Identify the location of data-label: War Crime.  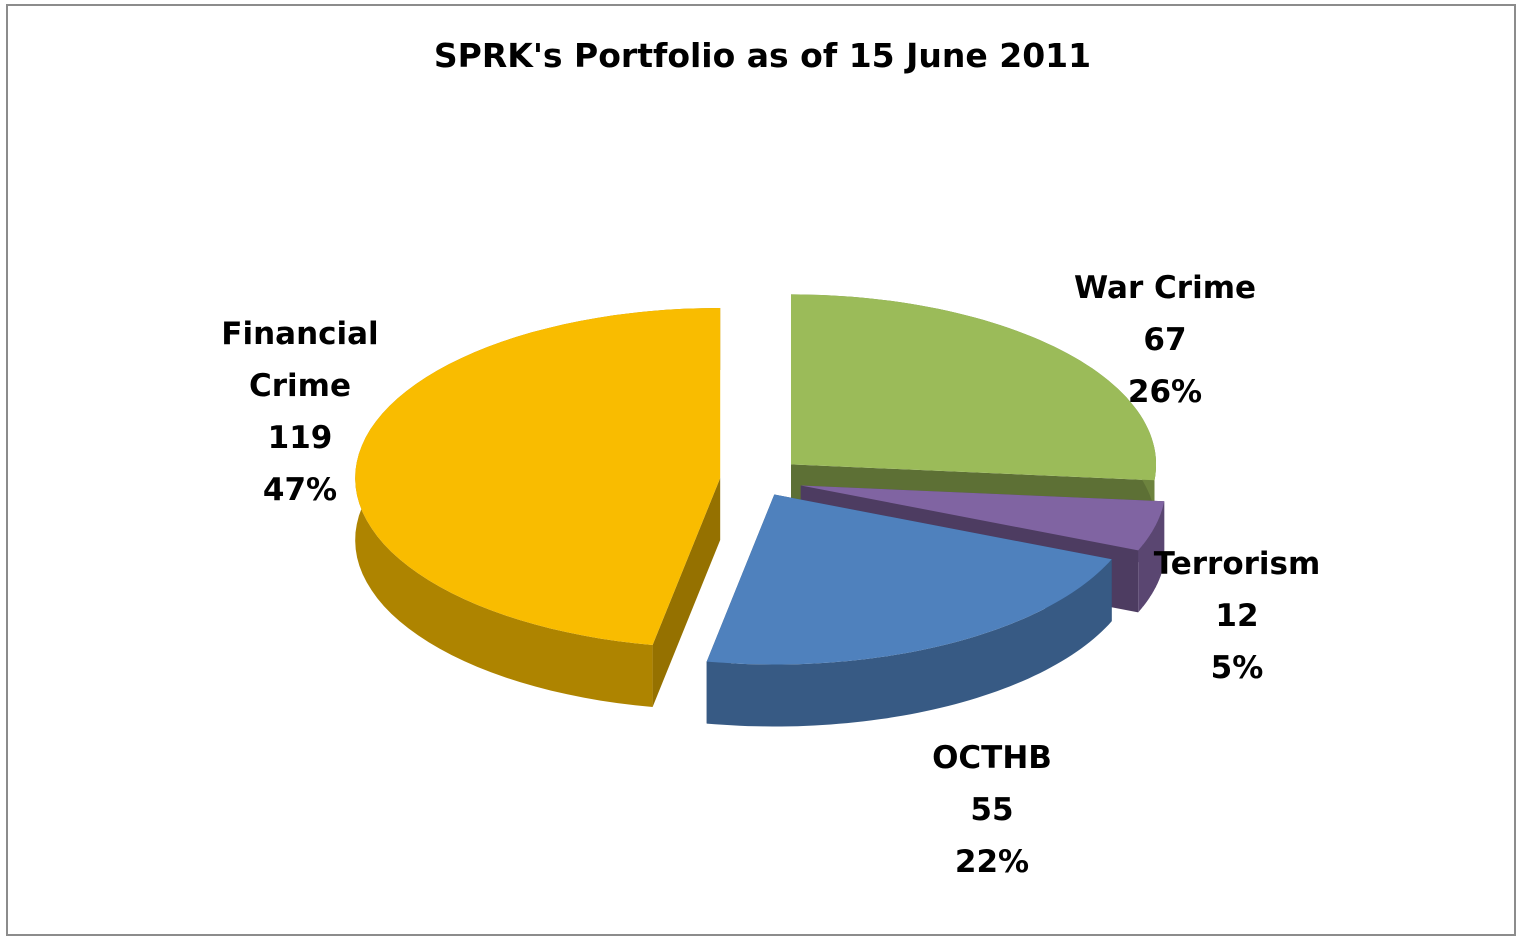
(1165, 288).